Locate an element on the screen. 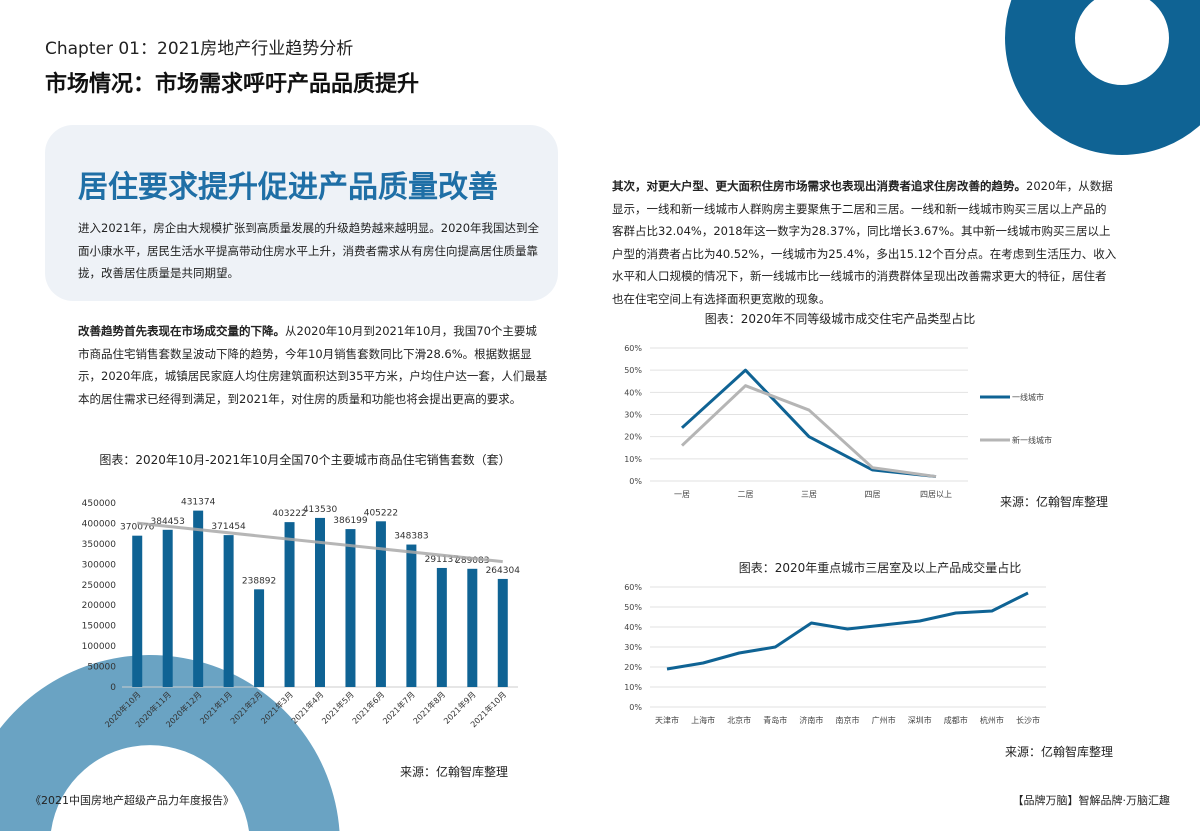 The height and width of the screenshot is (831, 1200). x-tick-label: 四居 is located at coordinates (873, 494).